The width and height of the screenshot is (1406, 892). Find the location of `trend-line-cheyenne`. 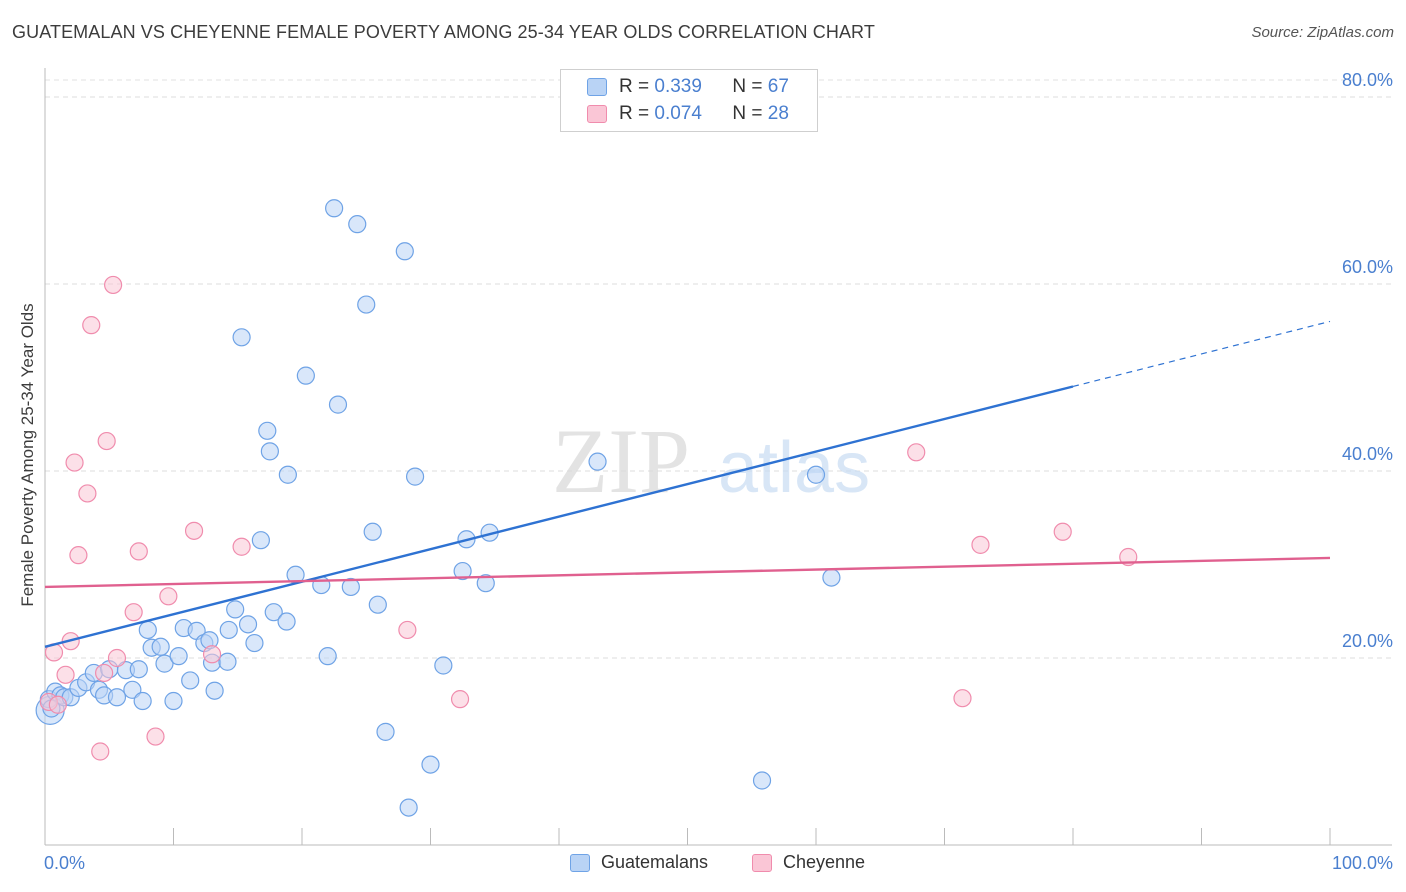

trend-line-cheyenne is located at coordinates (687, 572).